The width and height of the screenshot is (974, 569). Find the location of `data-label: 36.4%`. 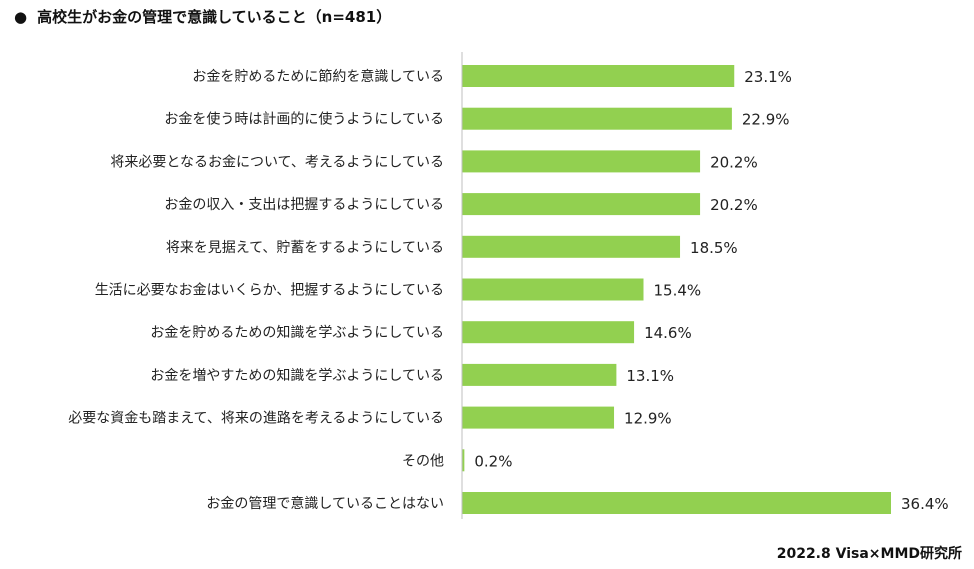

data-label: 36.4% is located at coordinates (925, 504).